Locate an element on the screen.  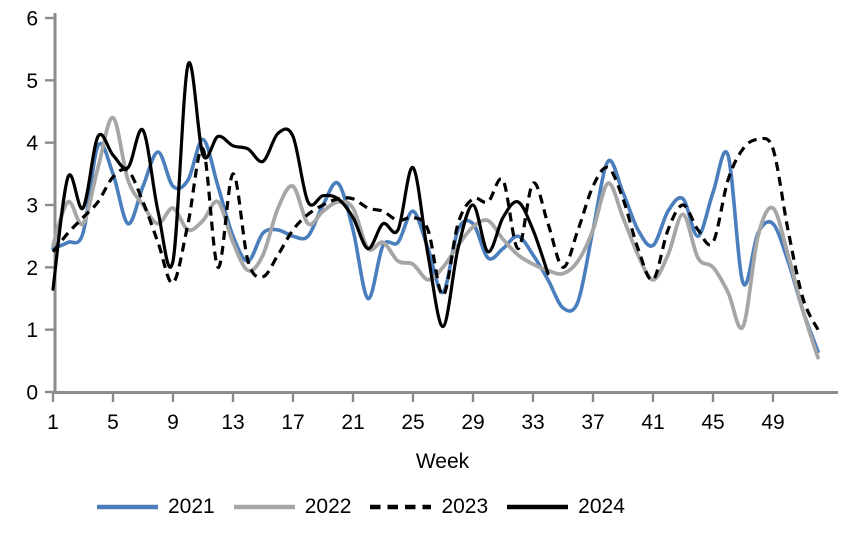
x-tick-label: 5 is located at coordinates (113, 422).